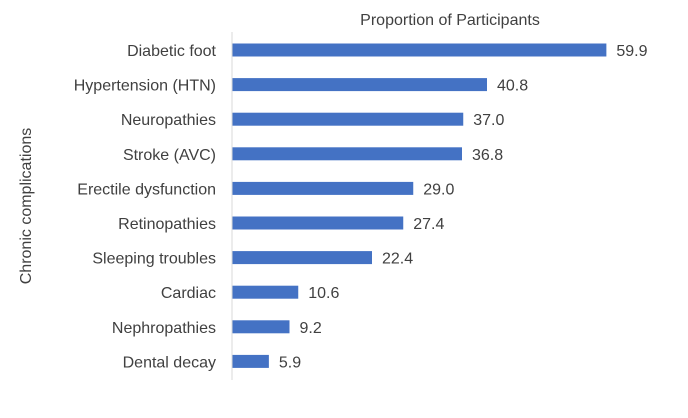 This screenshot has width=688, height=418. What do you see at coordinates (311, 328) in the screenshot?
I see `data-label: 9.2` at bounding box center [311, 328].